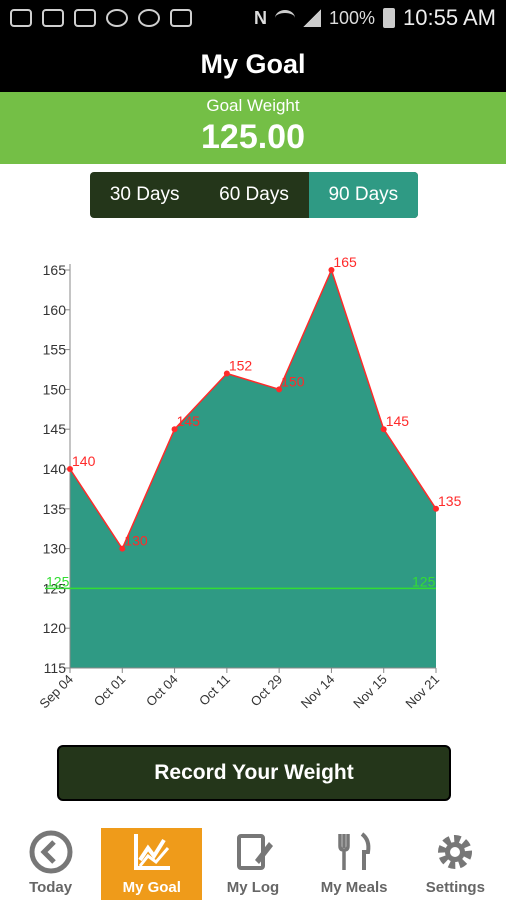  Describe the element at coordinates (84, 461) in the screenshot. I see `data-label: 140` at that location.